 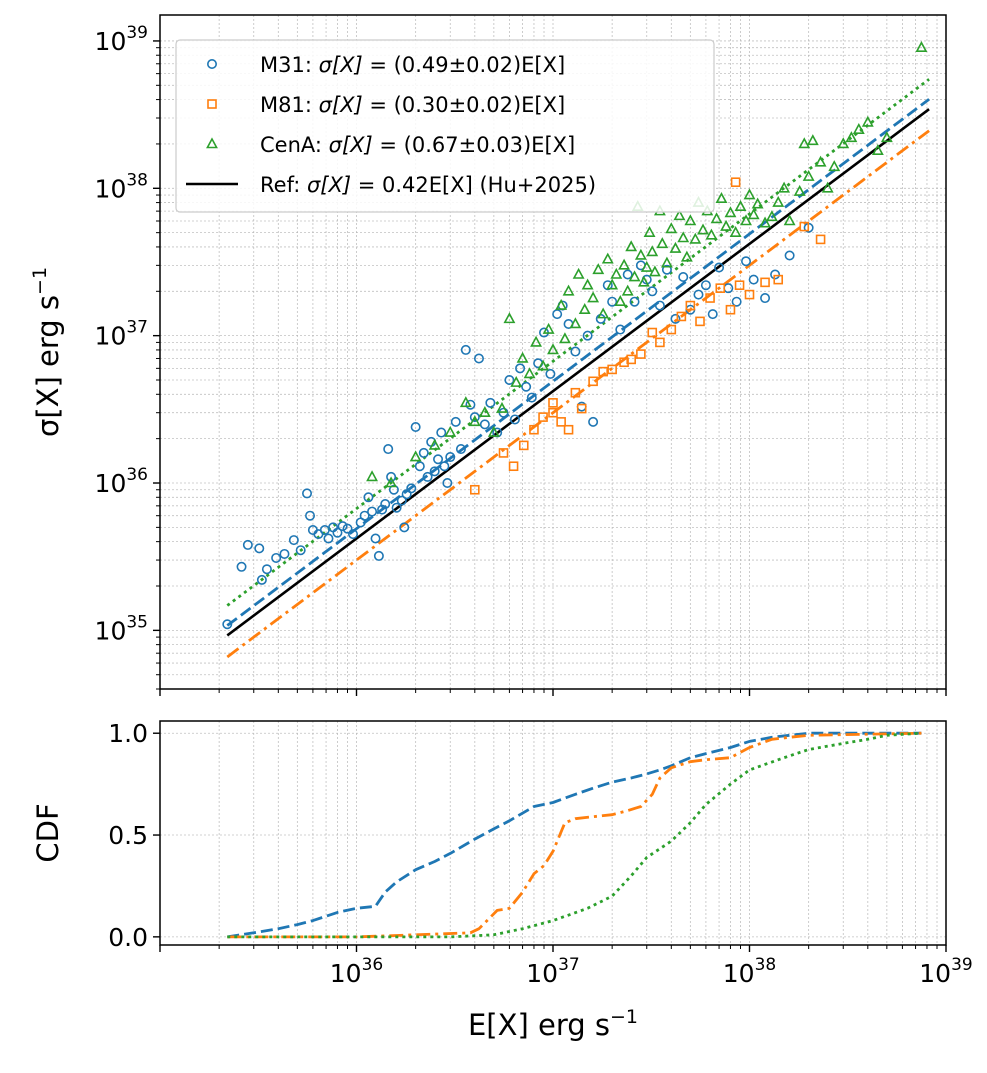 What do you see at coordinates (356, 971) in the screenshot?
I see `x-tick-label: 1036` at bounding box center [356, 971].